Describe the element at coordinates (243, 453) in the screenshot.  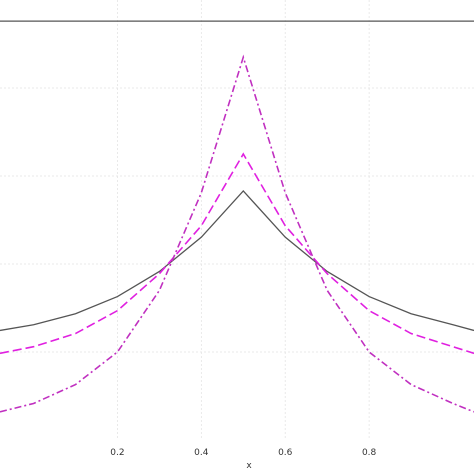
I see `x-axis-ticks: 0.2 0.4 0.6 0.8` at that location.